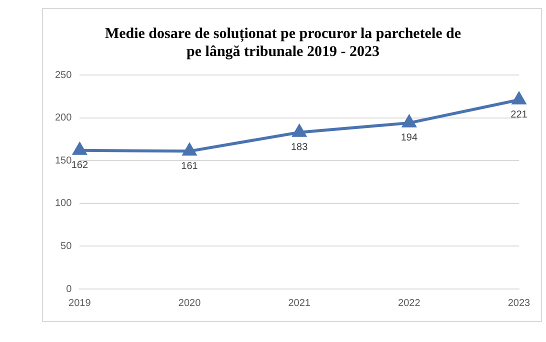  What do you see at coordinates (63, 160) in the screenshot?
I see `y-tick-label: 150` at bounding box center [63, 160].